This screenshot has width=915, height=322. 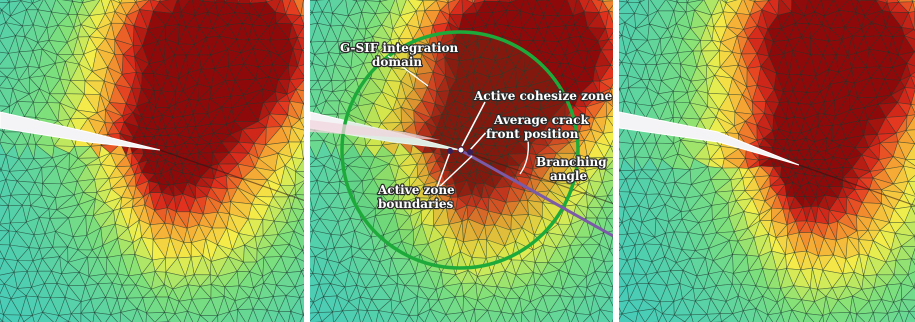 What do you see at coordinates (461, 150) in the screenshot?
I see `avg-crack-front-point` at bounding box center [461, 150].